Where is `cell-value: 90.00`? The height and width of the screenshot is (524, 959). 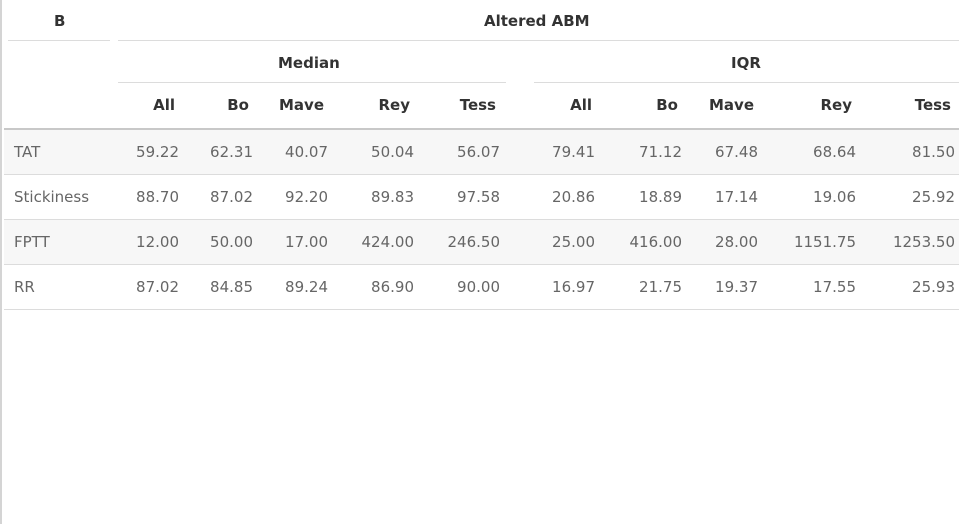
cell-value: 90.00 is located at coordinates (478, 287).